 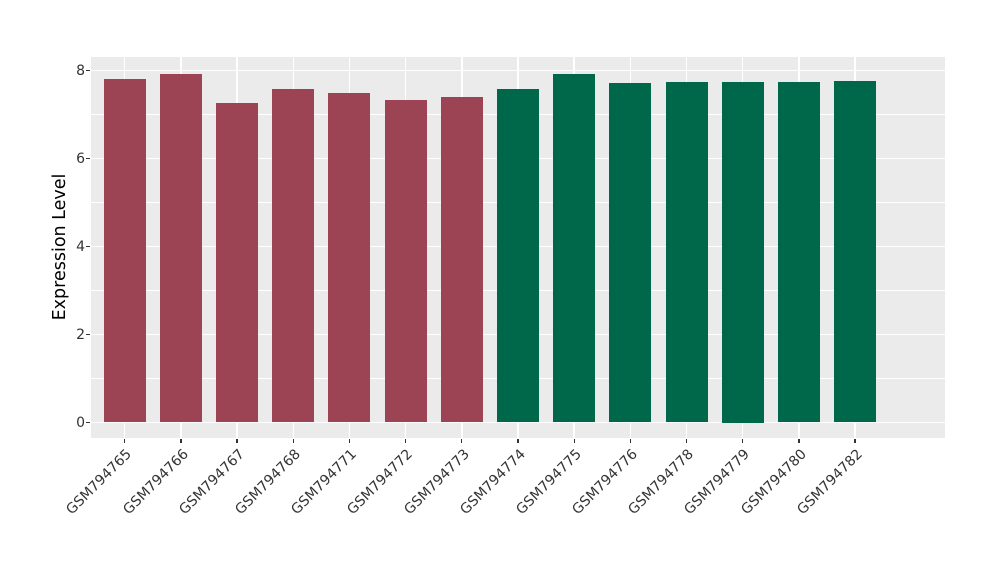 What do you see at coordinates (686, 440) in the screenshot?
I see `x-tick-mark-GSM794778` at bounding box center [686, 440].